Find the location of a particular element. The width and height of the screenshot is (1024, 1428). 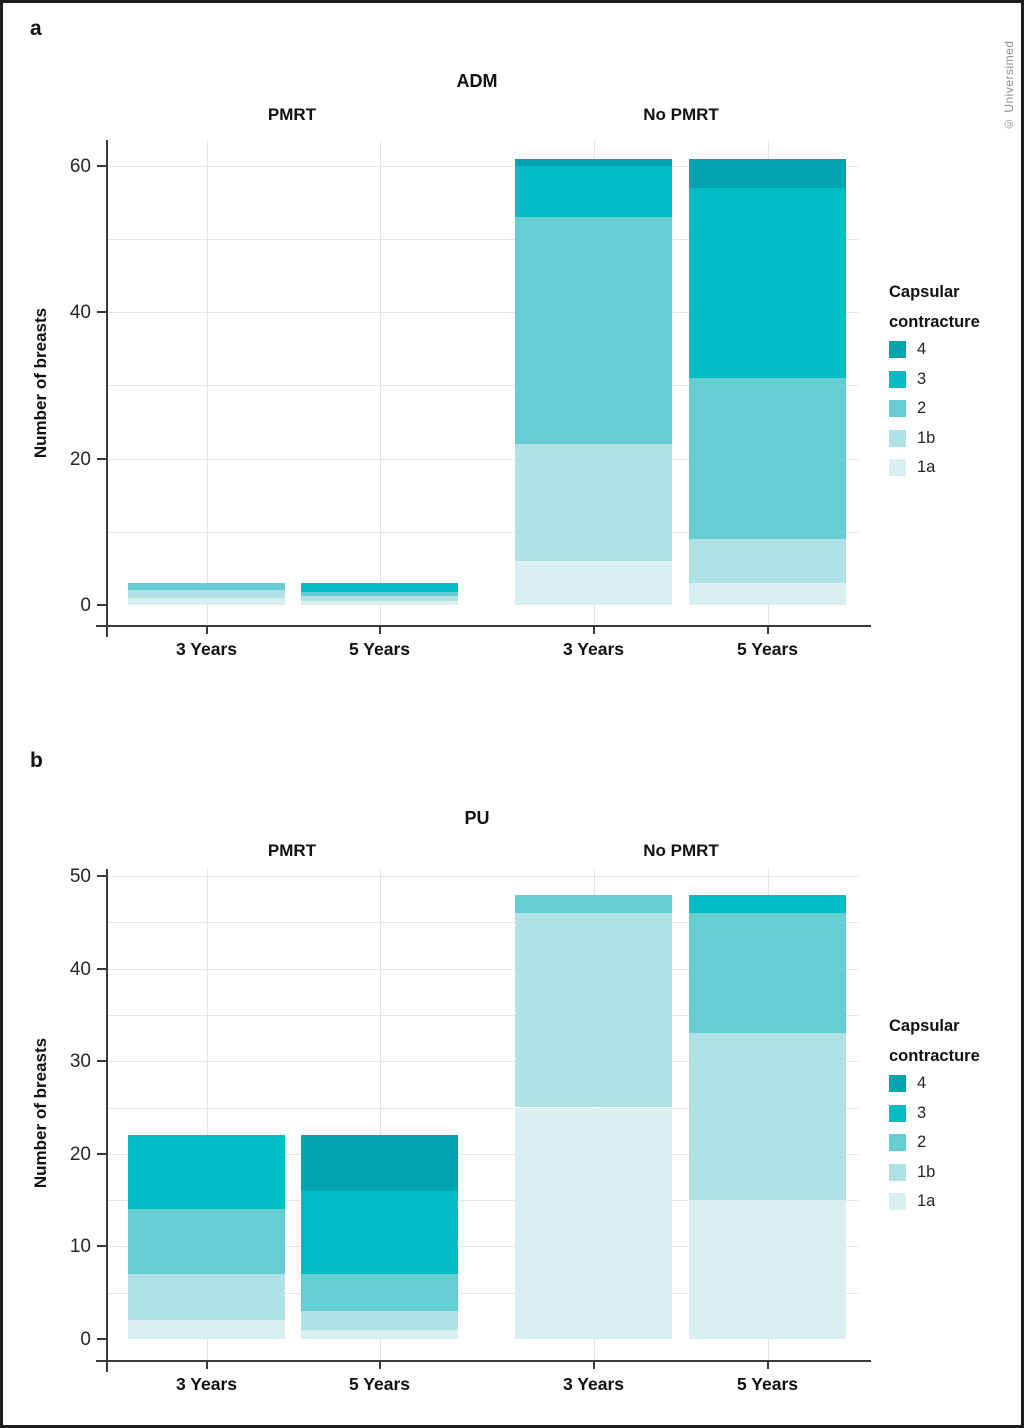

y-tick-label: 0 is located at coordinates (85, 1339).